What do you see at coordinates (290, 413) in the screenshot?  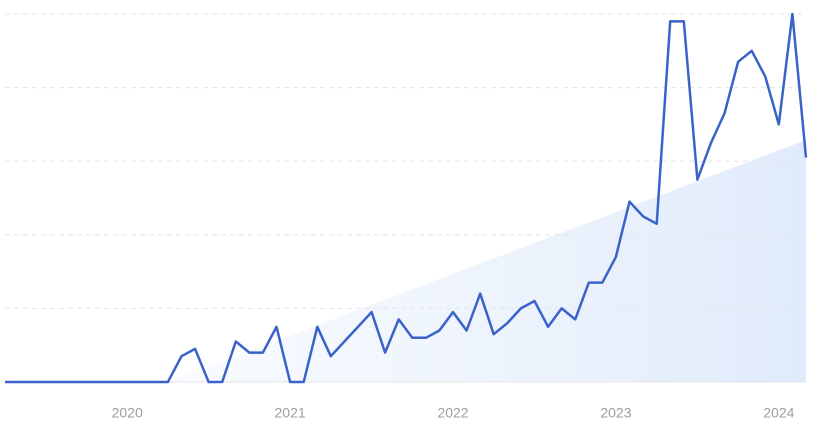 I see `x-tick-label: 2021` at bounding box center [290, 413].